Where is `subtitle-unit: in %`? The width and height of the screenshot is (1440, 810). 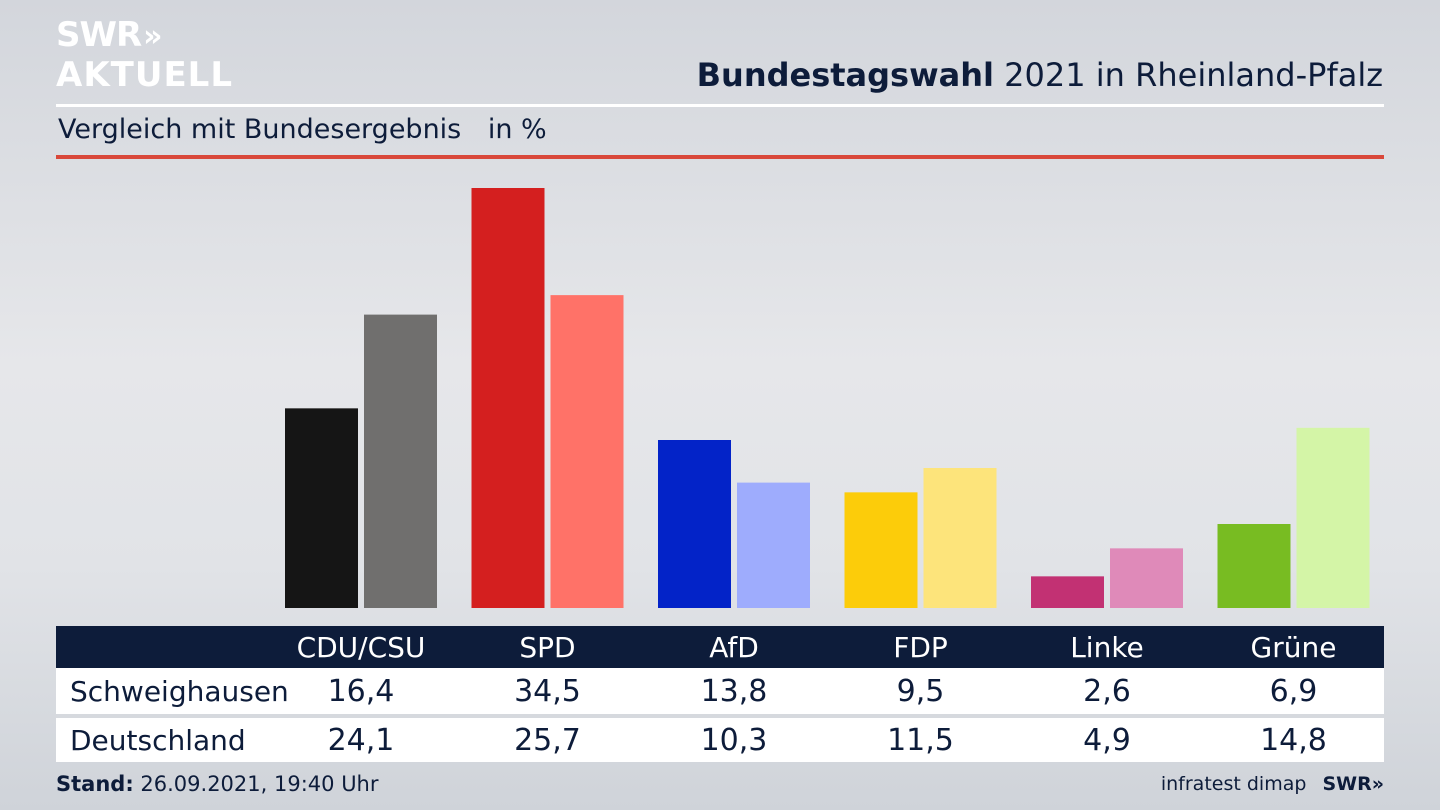 subtitle-unit: in % is located at coordinates (517, 129).